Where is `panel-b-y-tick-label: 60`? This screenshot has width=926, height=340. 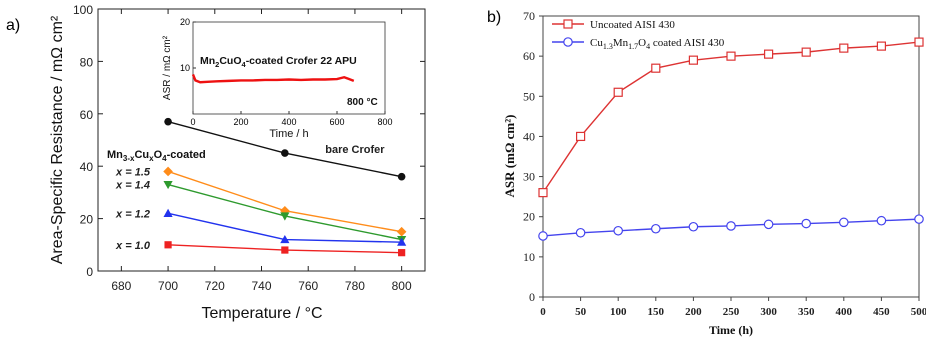
panel-b-y-tick-label: 60 is located at coordinates (529, 56).